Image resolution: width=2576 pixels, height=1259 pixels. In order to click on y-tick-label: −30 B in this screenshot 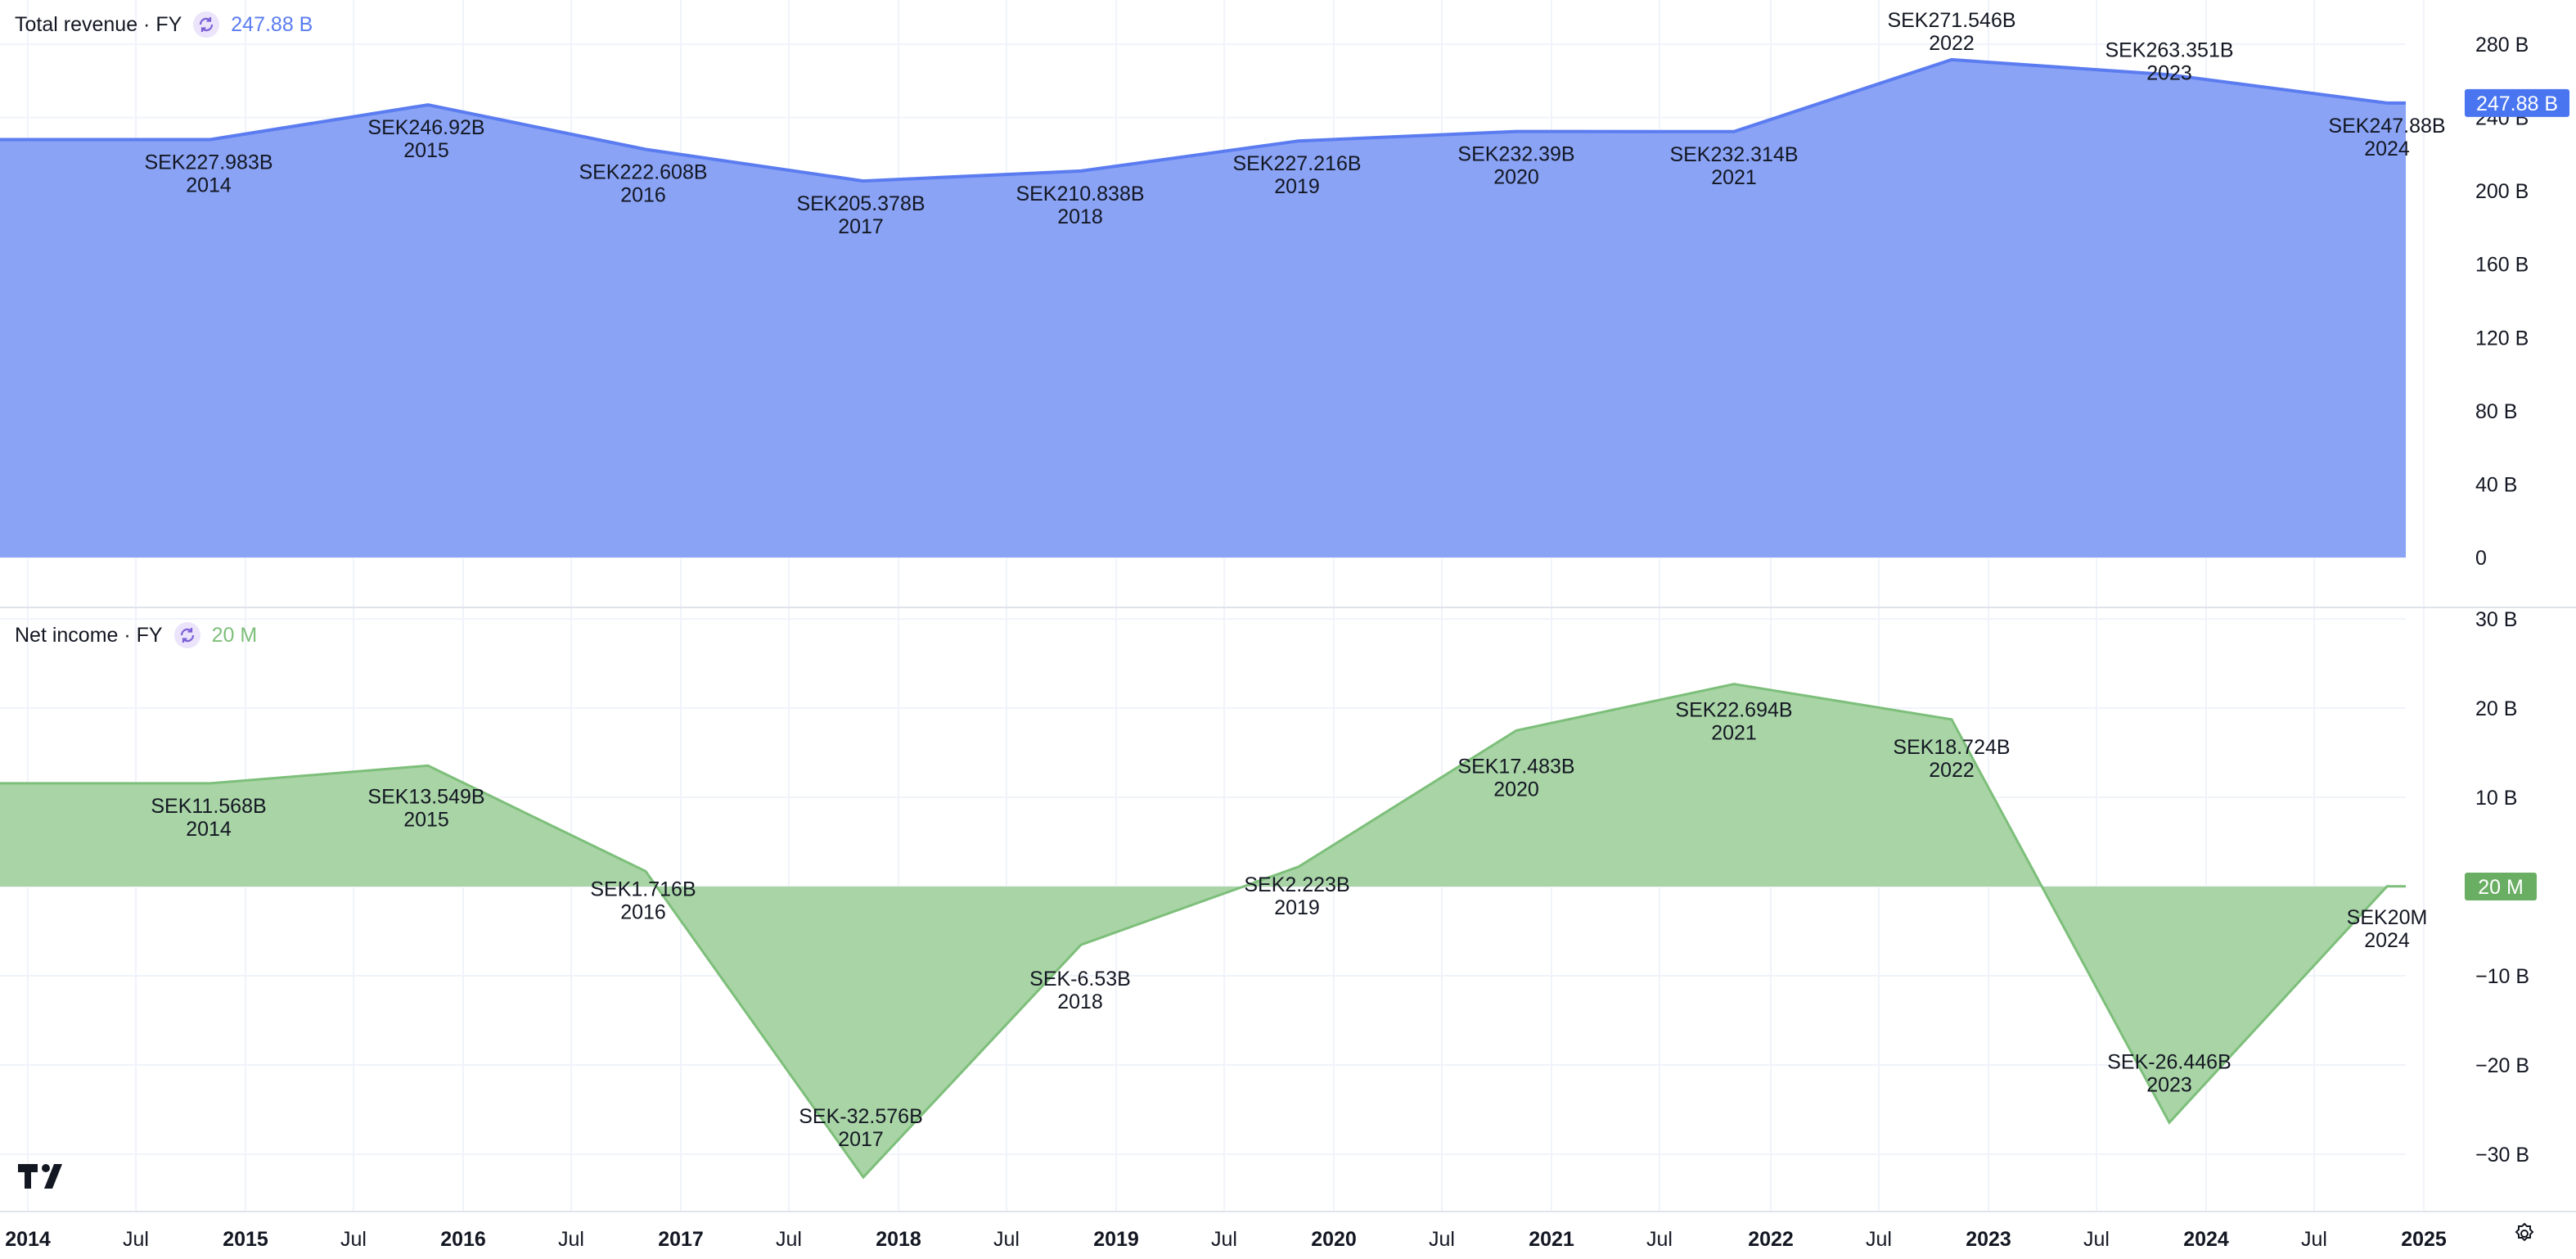, I will do `click(2502, 1155)`.